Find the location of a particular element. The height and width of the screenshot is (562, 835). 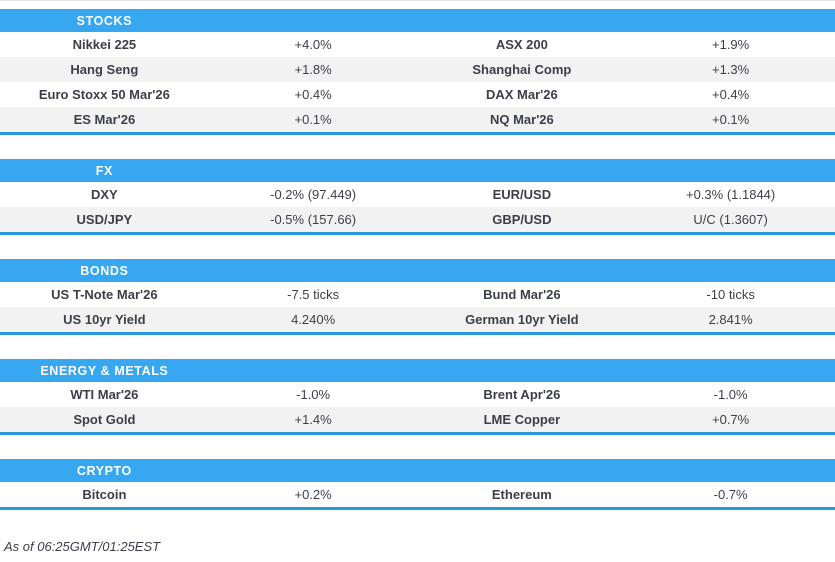

instrument-value: +4.0% is located at coordinates (313, 44).